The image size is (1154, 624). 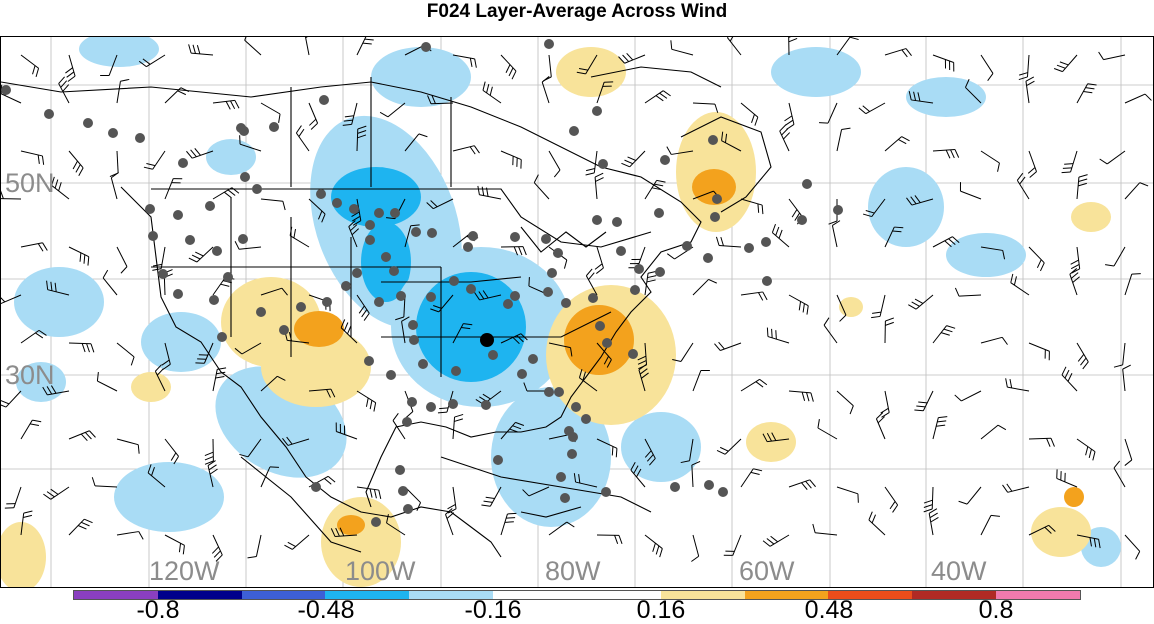 What do you see at coordinates (661, 610) in the screenshot?
I see `colorbar-label-0-16: 0.16` at bounding box center [661, 610].